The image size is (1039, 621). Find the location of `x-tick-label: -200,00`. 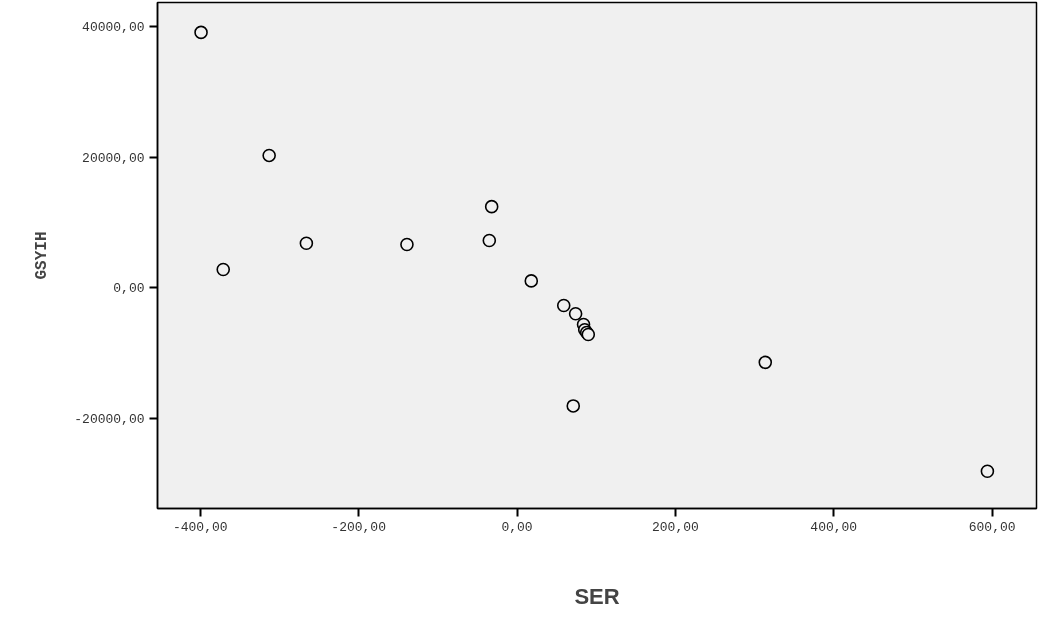

x-tick-label: -200,00 is located at coordinates (358, 527).